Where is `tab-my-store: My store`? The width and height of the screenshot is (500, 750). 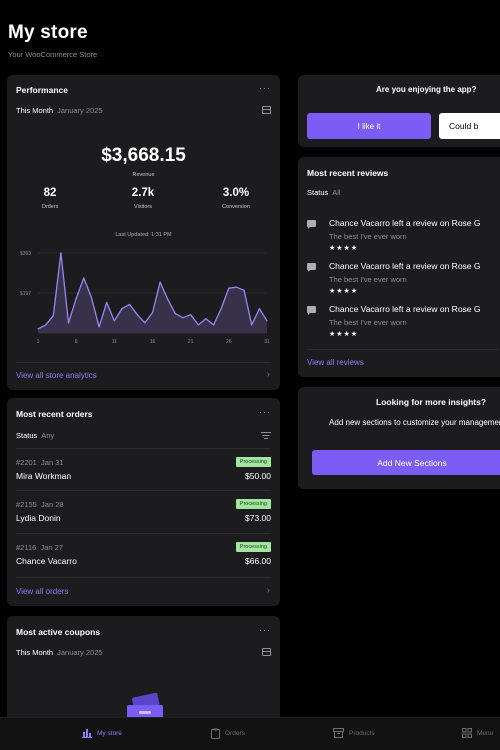 tab-my-store: My store is located at coordinates (102, 733).